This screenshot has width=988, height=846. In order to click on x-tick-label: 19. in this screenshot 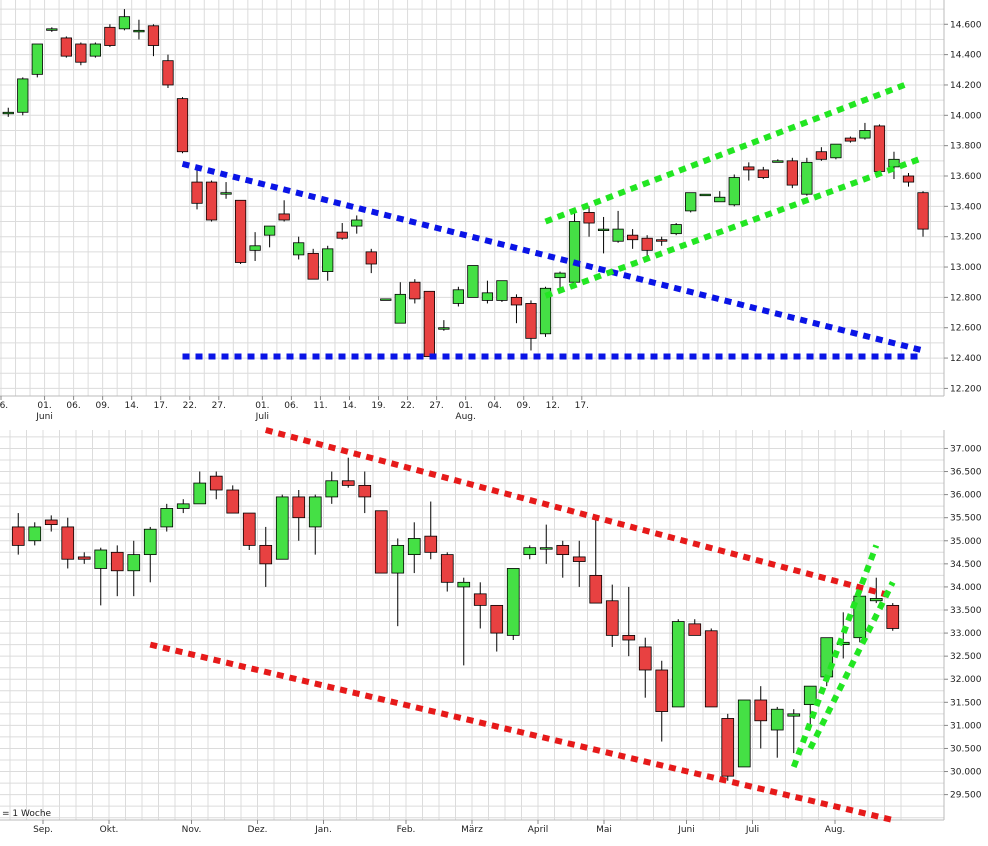, I will do `click(378, 406)`.